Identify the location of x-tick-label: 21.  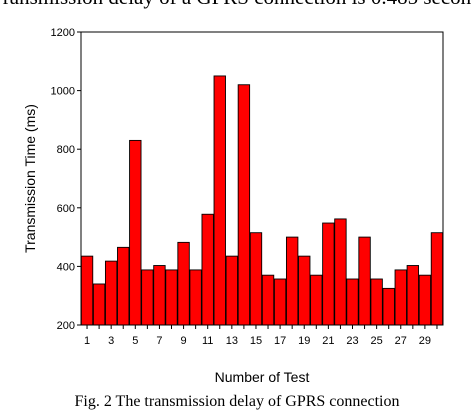
(328, 341).